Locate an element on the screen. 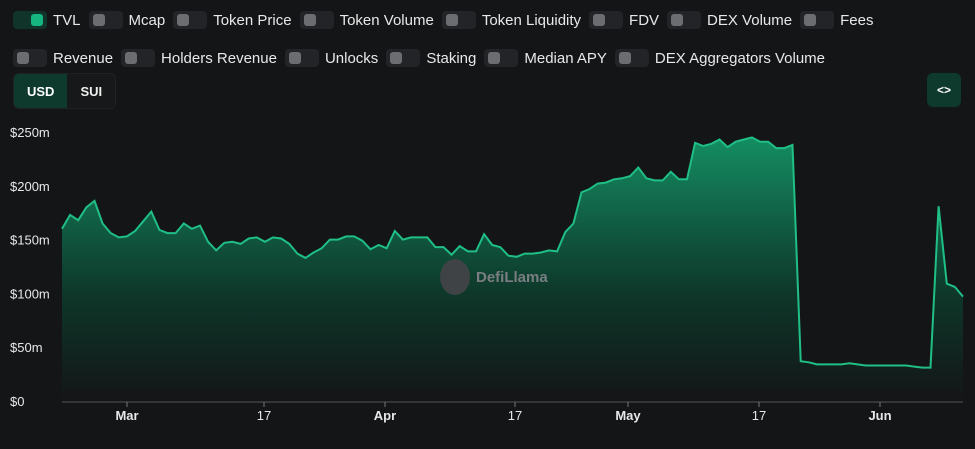 Image resolution: width=975 pixels, height=449 pixels. legend-toggle-token-volume: Token Volume is located at coordinates (366, 20).